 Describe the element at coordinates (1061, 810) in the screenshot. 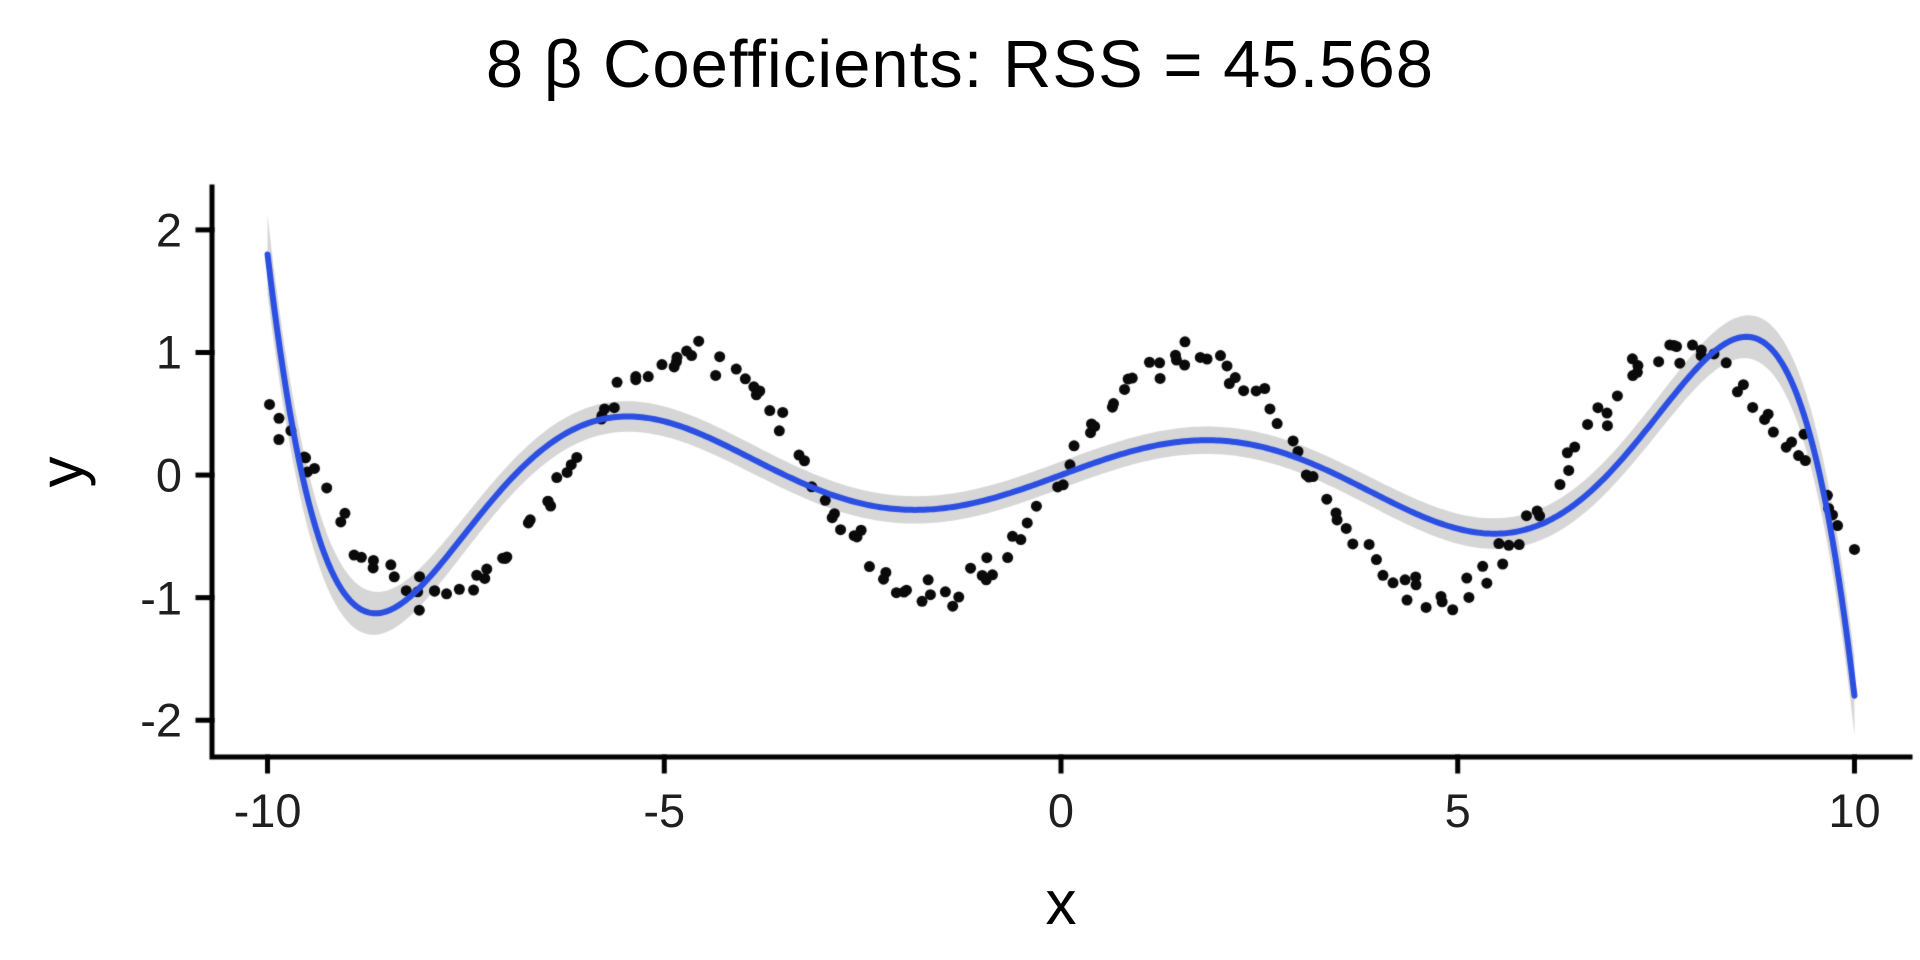

I see `x-tick-label: 0` at that location.